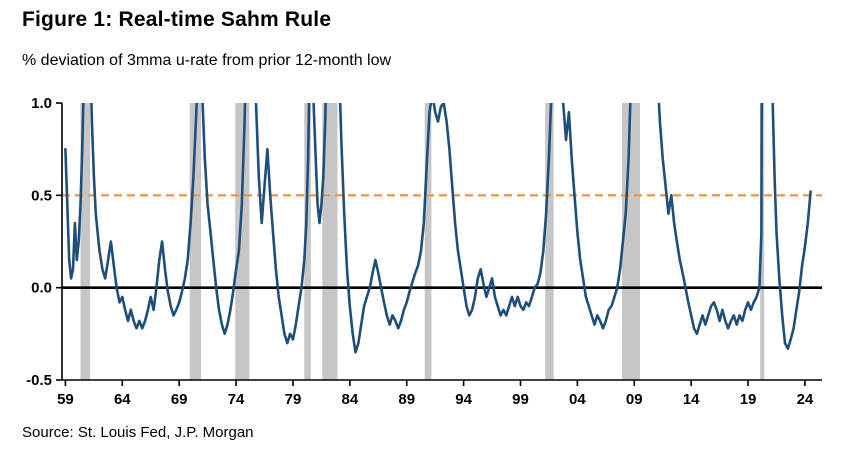 Image resolution: width=852 pixels, height=460 pixels. What do you see at coordinates (293, 399) in the screenshot?
I see `x-tick-label: 79` at bounding box center [293, 399].